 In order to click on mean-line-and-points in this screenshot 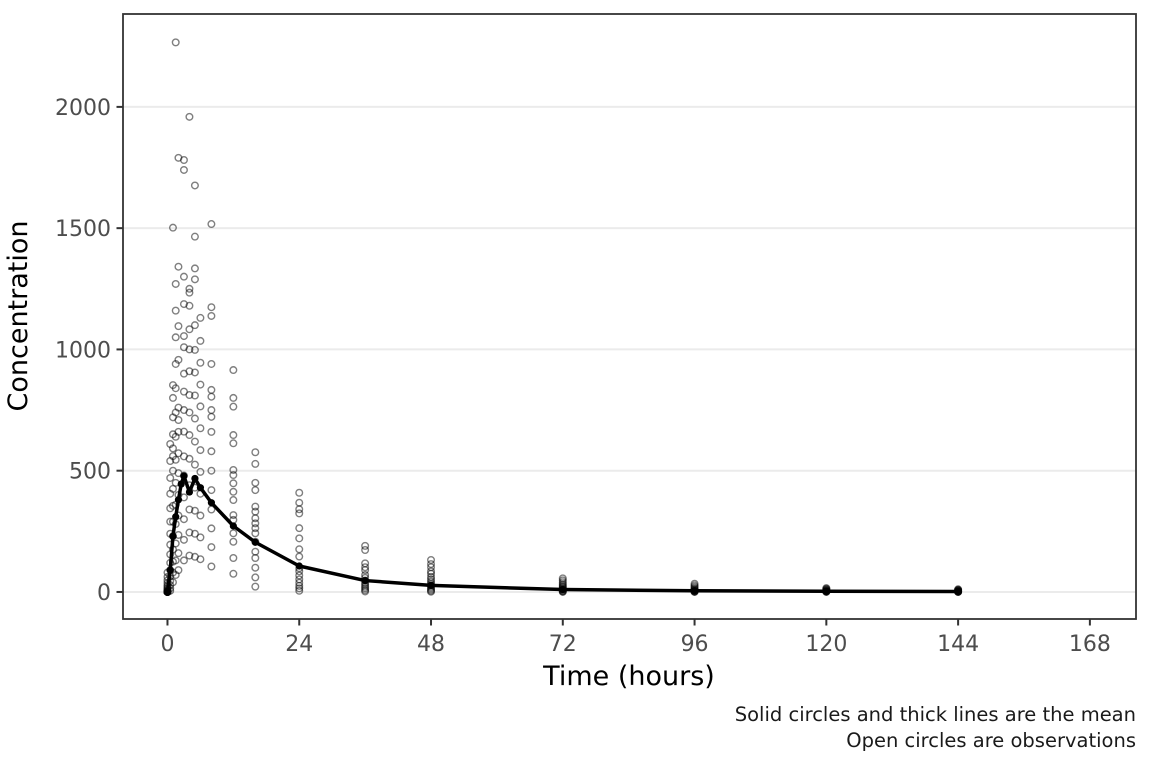, I will do `click(562, 534)`.